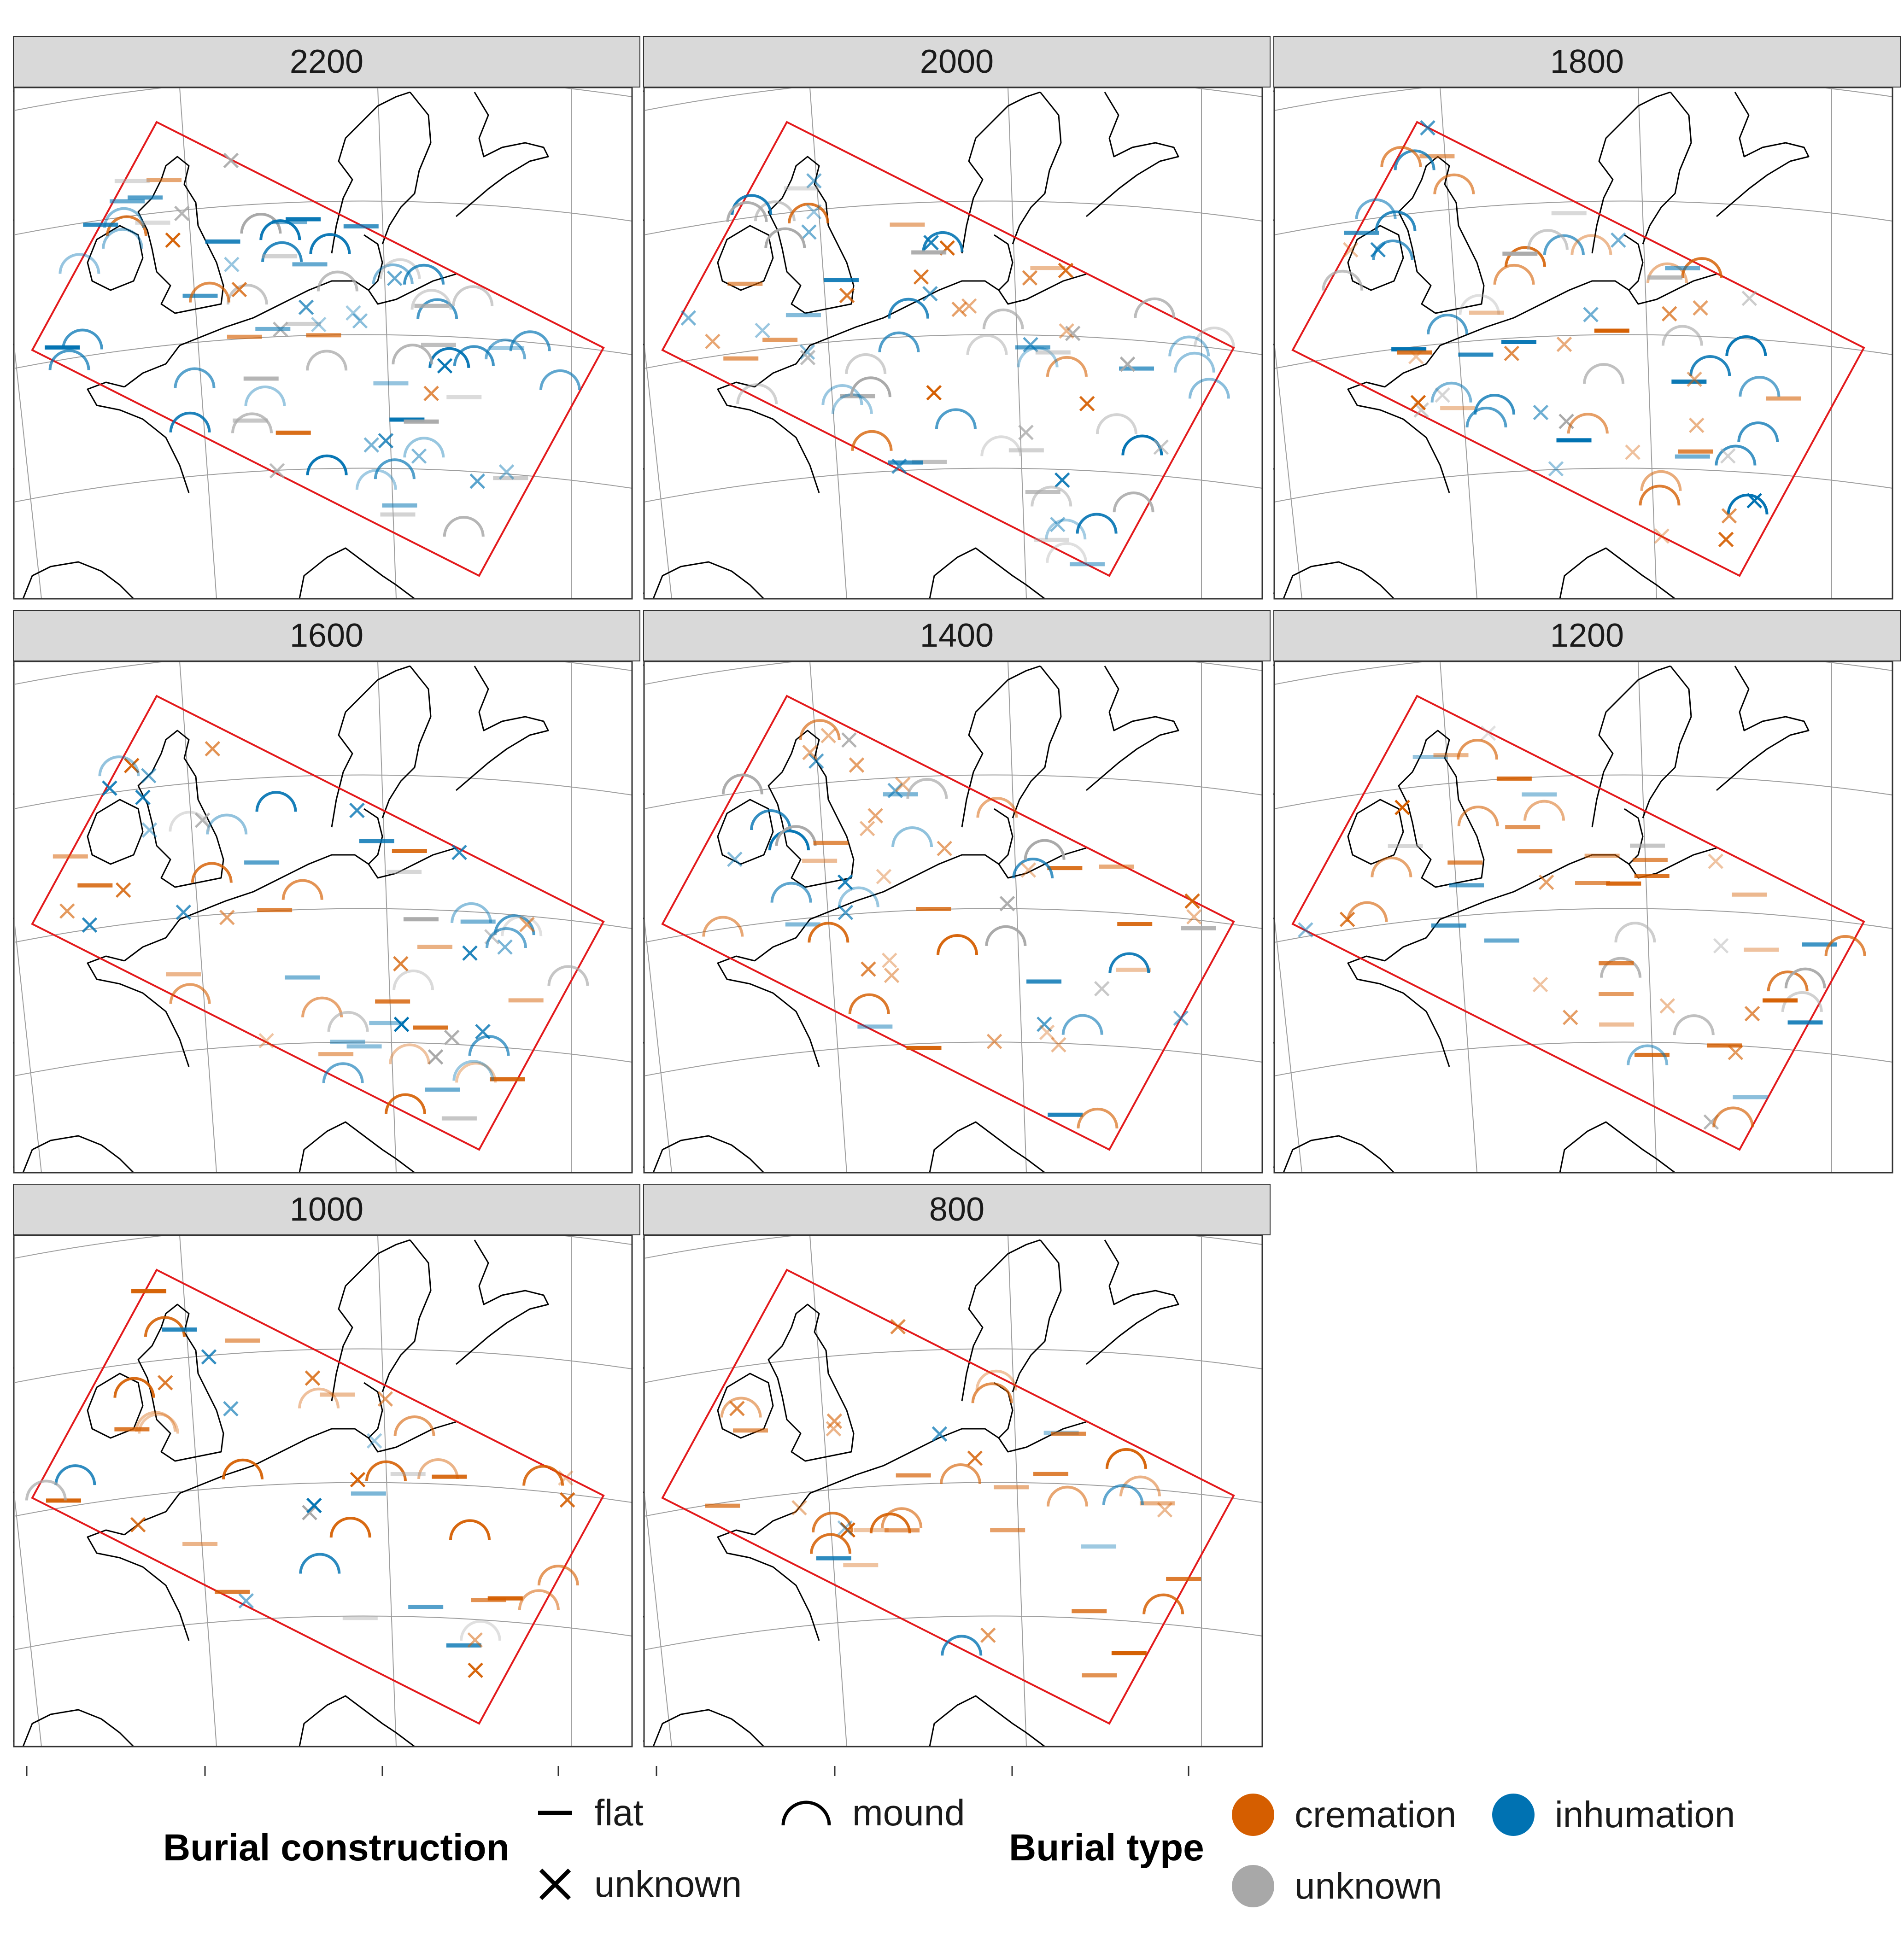 This screenshot has height=1958, width=1904. Describe the element at coordinates (285, 1493) in the screenshot. I see `coastline` at that location.